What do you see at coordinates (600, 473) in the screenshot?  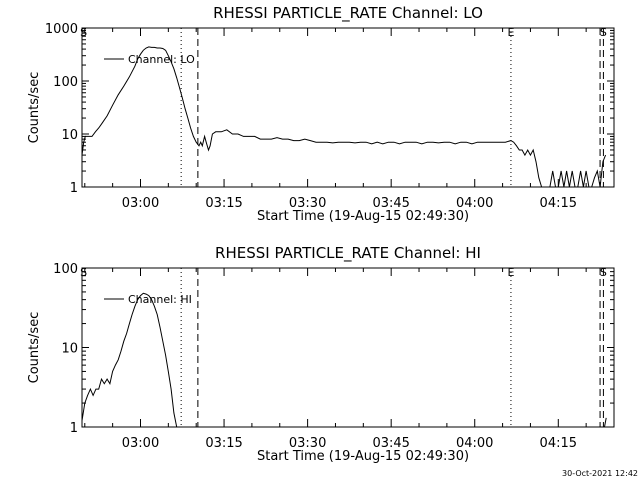 I see `footer-date: 30-Oct-2021 12:42` at bounding box center [600, 473].